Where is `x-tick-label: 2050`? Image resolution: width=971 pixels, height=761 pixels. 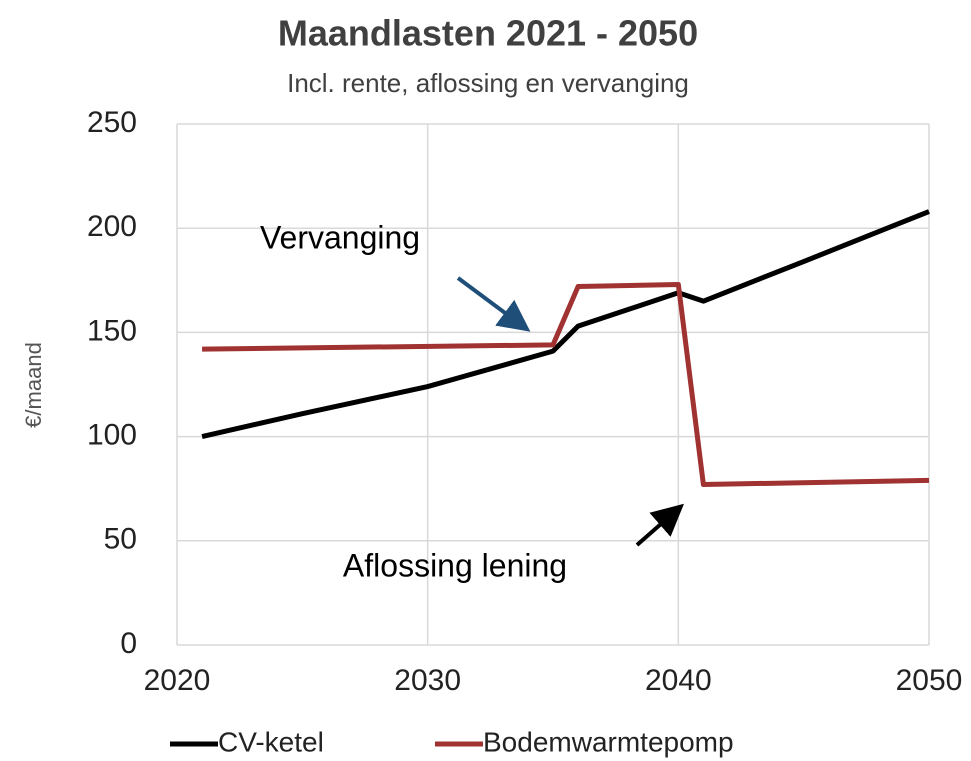
x-tick-label: 2050 is located at coordinates (929, 680).